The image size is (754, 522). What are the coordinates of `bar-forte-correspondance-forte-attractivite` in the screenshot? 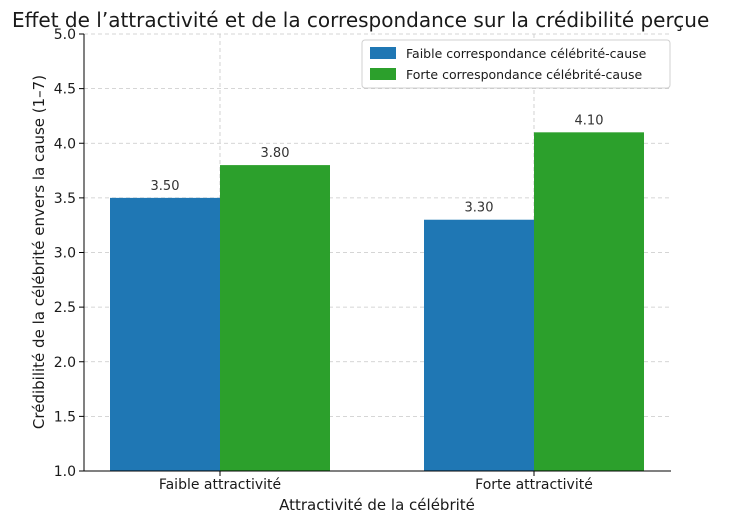 It's located at (589, 301).